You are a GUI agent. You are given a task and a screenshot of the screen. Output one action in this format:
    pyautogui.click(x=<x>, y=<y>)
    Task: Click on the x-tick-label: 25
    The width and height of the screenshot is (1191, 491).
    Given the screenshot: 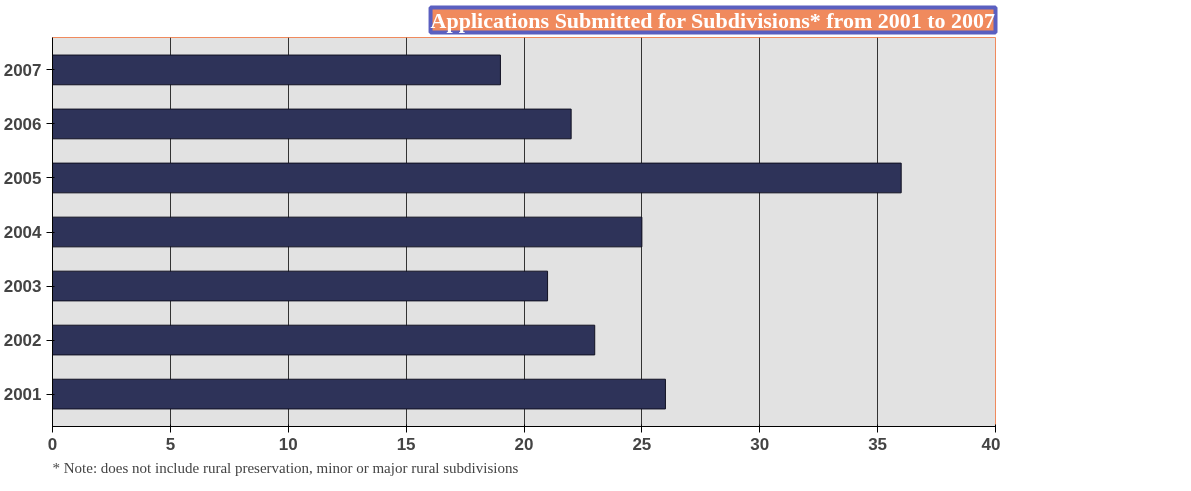 What is the action you would take?
    pyautogui.click(x=642, y=444)
    